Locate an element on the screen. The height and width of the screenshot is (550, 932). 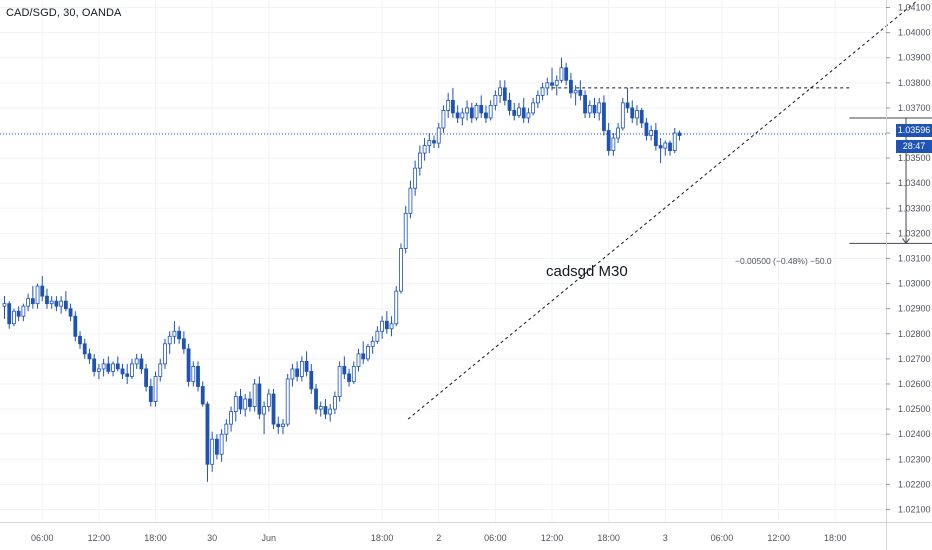
price-axis-label: 1.03500 is located at coordinates (914, 158).